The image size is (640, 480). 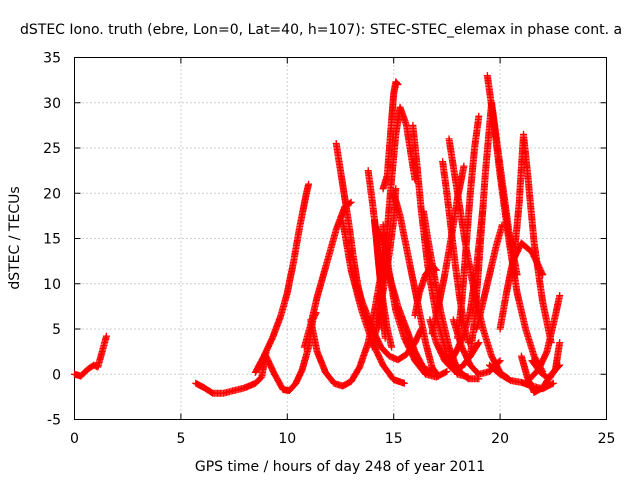 I want to click on y-axis-label: dSTEC / TECUs, so click(x=15, y=237).